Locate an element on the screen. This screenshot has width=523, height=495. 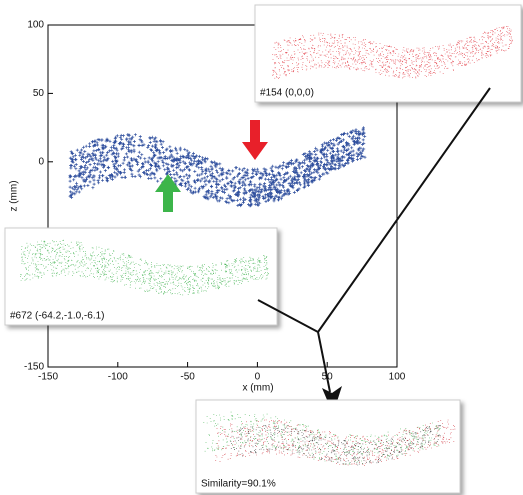
y-tick-label: 0 is located at coordinates (41, 161).